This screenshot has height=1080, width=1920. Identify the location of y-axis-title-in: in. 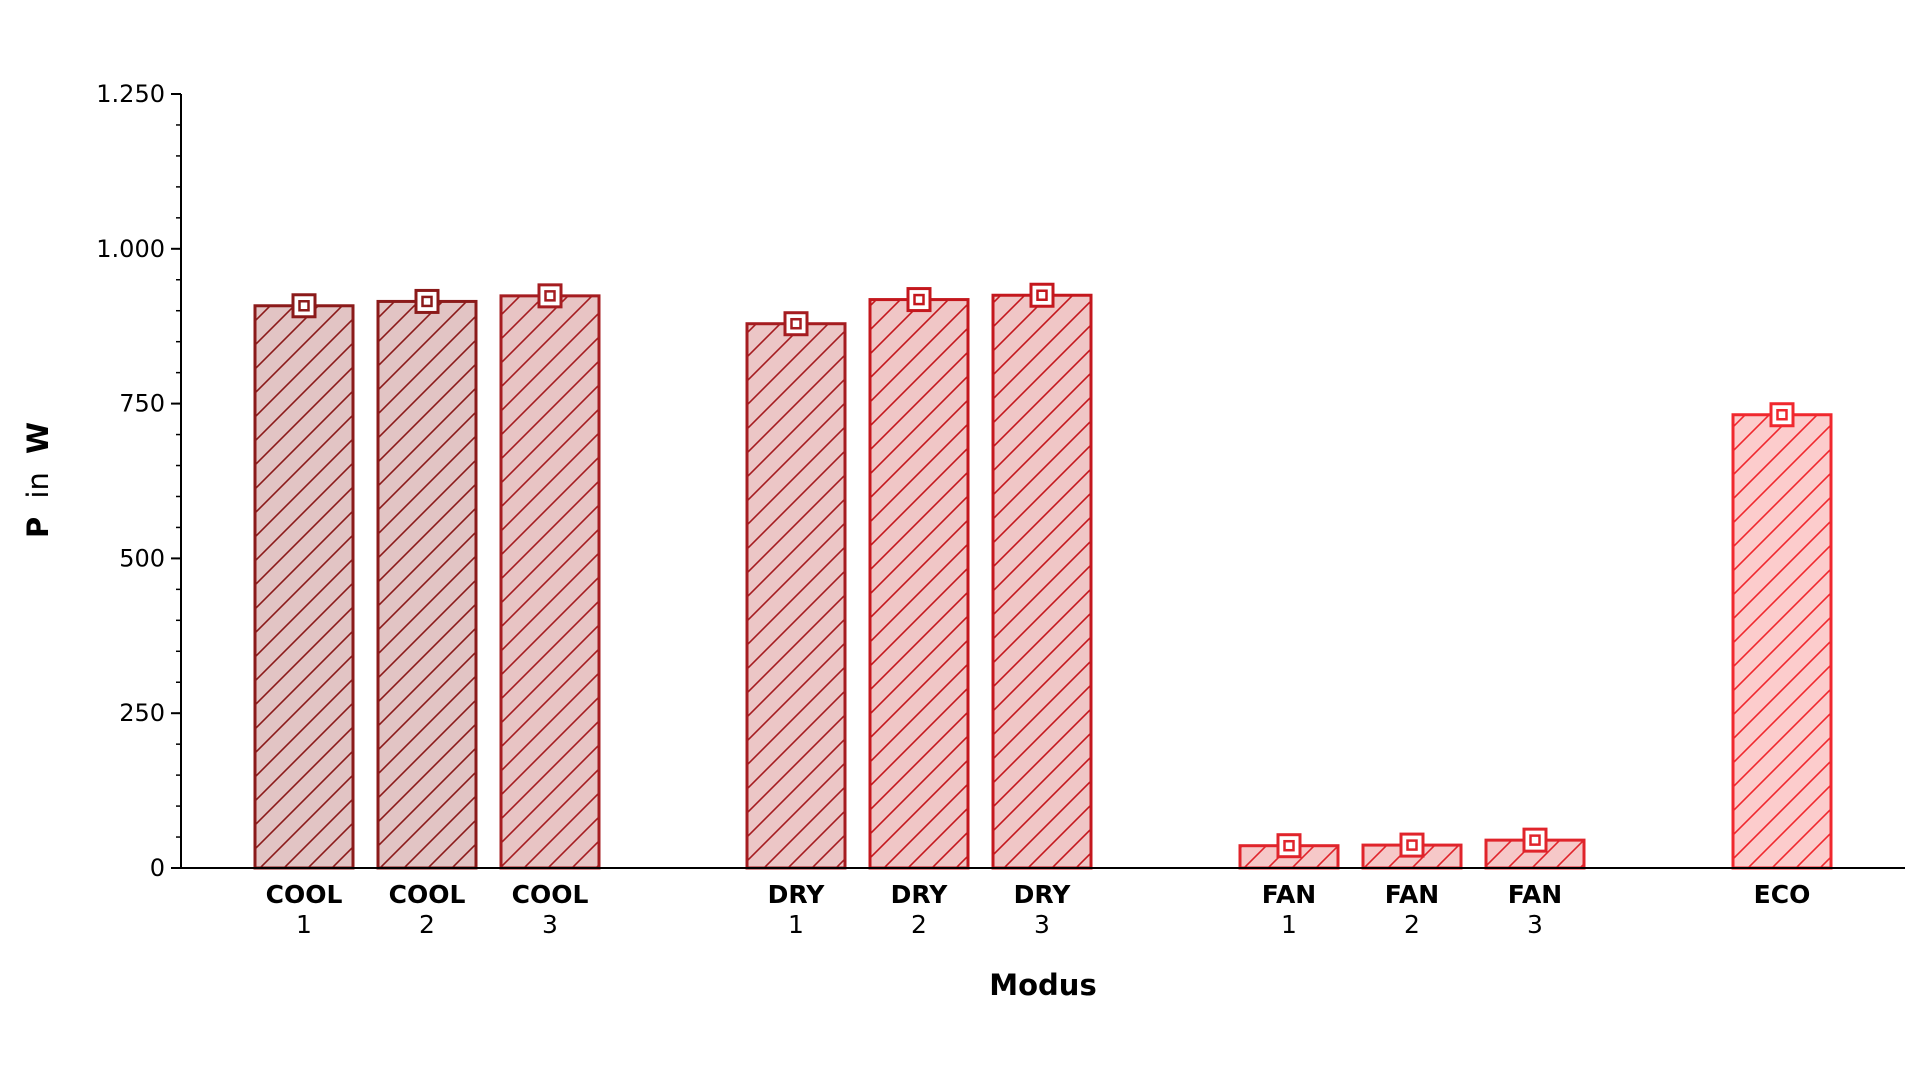
(38, 485).